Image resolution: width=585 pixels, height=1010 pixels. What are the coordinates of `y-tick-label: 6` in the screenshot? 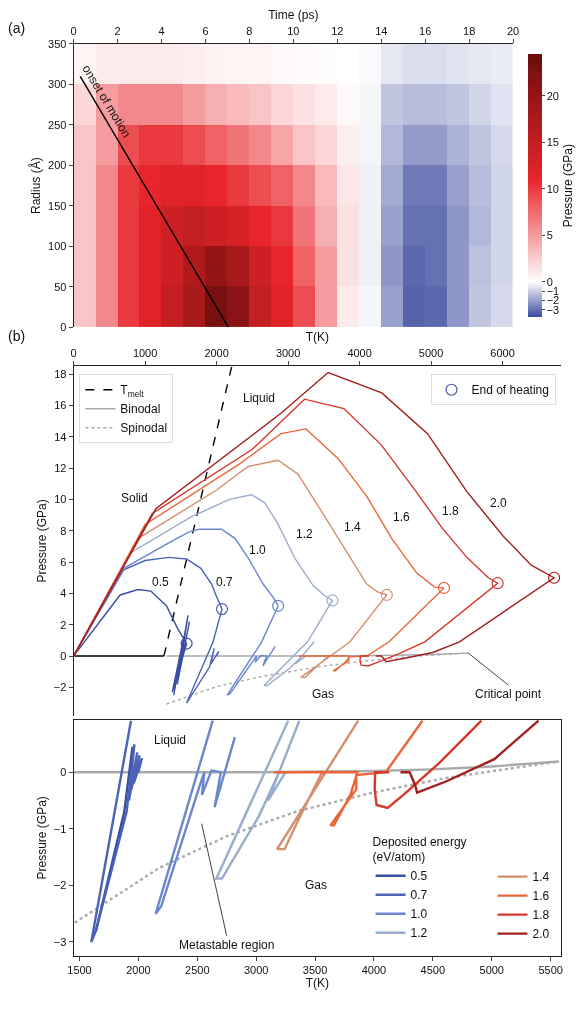 It's located at (63, 561).